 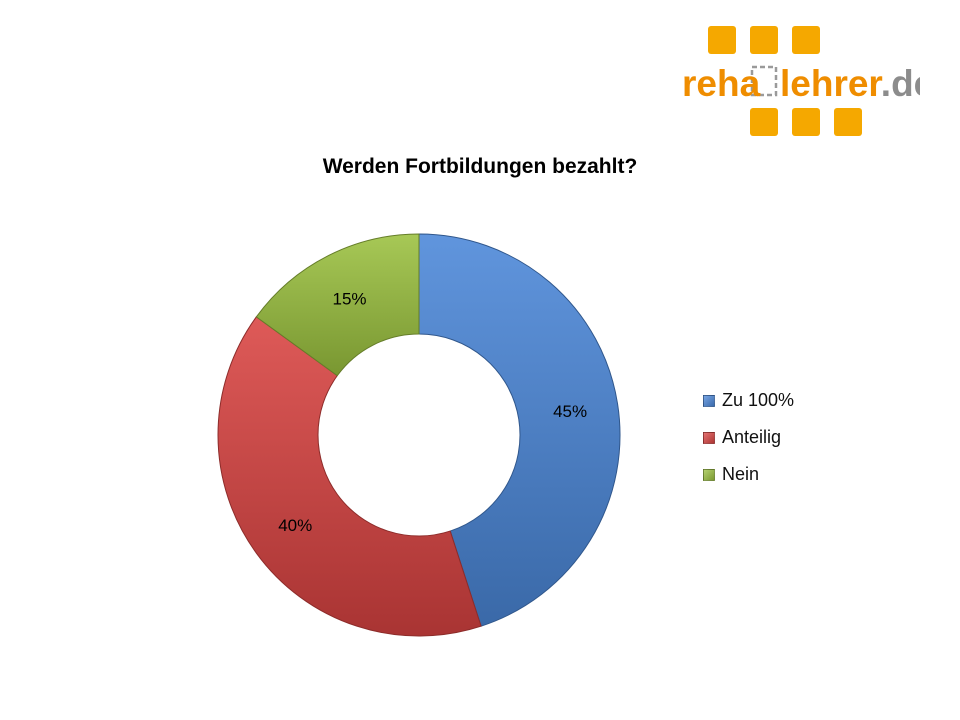 I want to click on legend-item-0: Zu 100%, so click(x=748, y=400).